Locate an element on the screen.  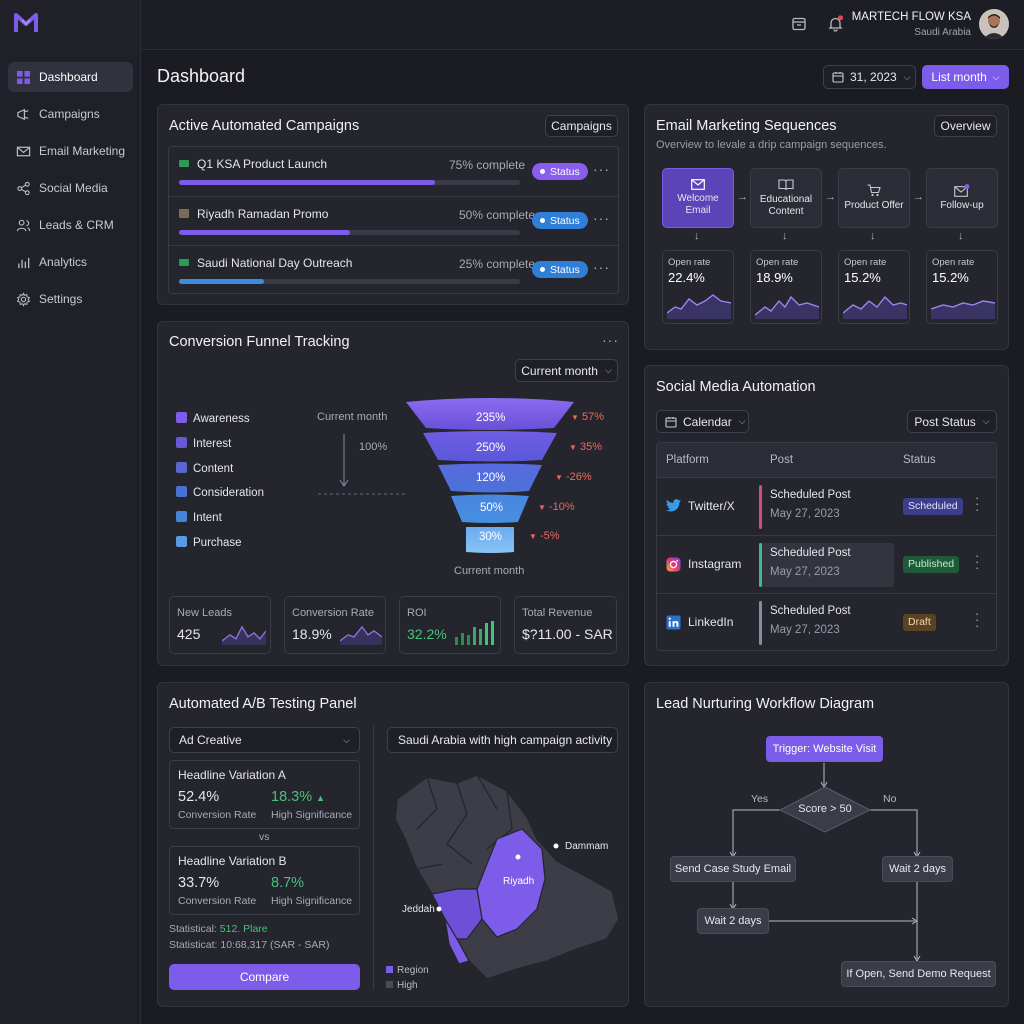
bar-sparkline is located at coordinates (474, 633).